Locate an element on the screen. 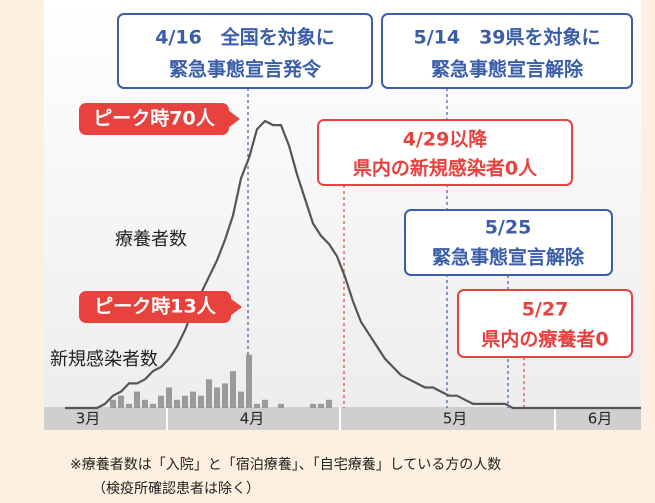 The width and height of the screenshot is (655, 503). annotation-text: ピーク時13人 is located at coordinates (155, 307).